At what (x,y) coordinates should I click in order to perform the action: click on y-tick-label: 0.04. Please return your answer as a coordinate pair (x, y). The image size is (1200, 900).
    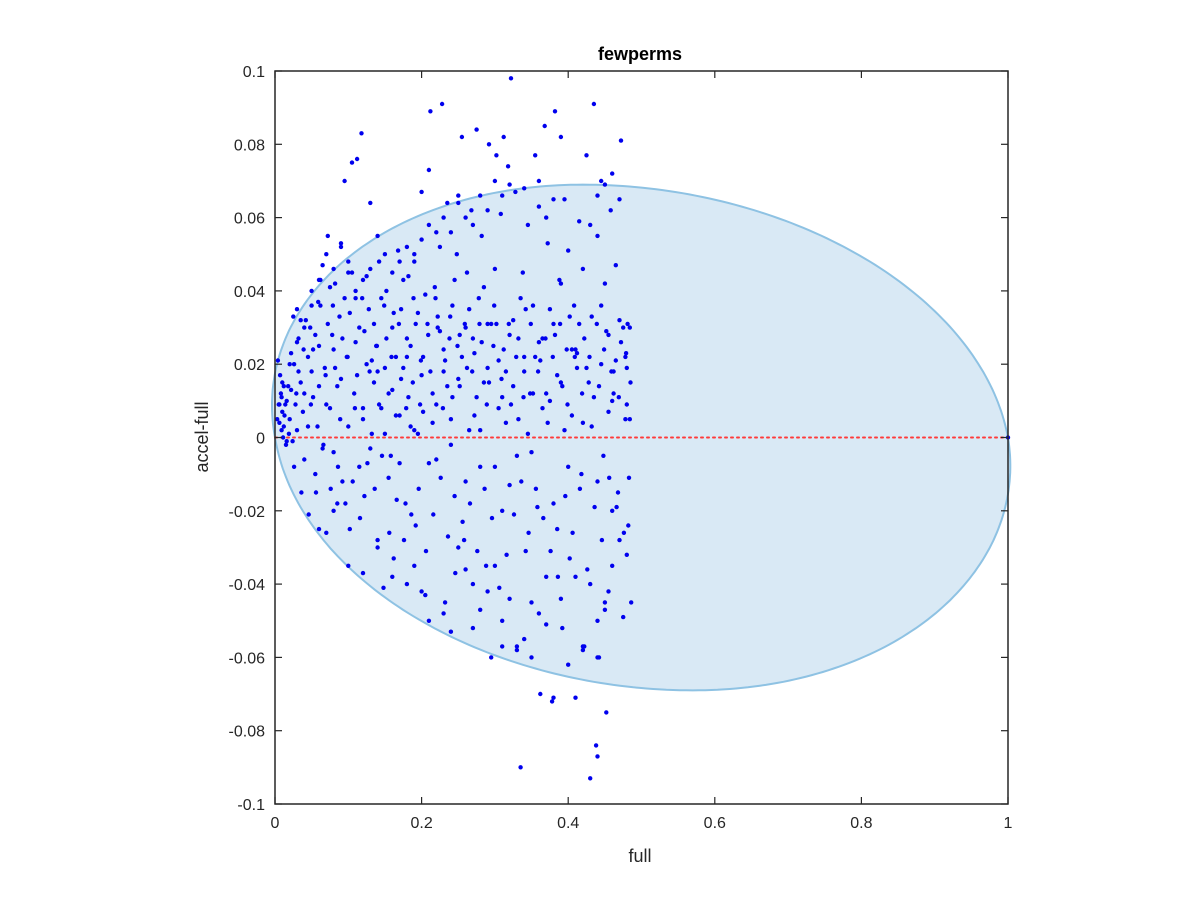
    Looking at the image, I should click on (249, 292).